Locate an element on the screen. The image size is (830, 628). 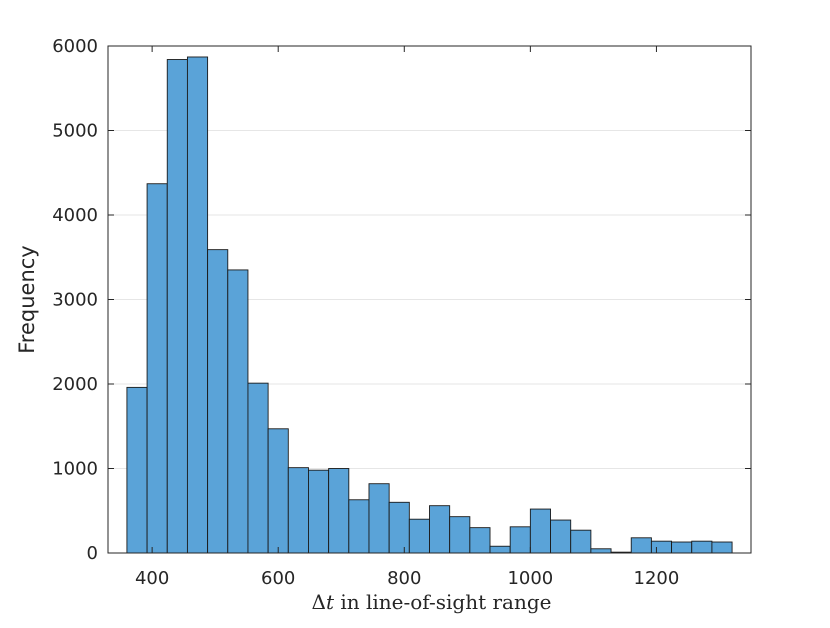
y-tick-labels: 0 1000 2000 3000 4000 5000 6000 is located at coordinates (75, 300).